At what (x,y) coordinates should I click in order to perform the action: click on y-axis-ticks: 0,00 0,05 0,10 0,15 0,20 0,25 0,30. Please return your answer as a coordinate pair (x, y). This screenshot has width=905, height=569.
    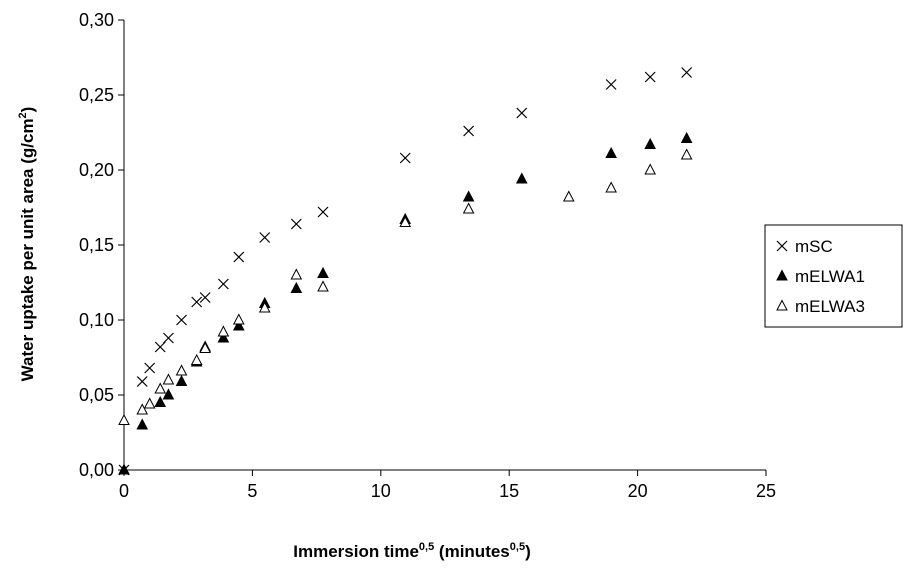
    Looking at the image, I should click on (101, 245).